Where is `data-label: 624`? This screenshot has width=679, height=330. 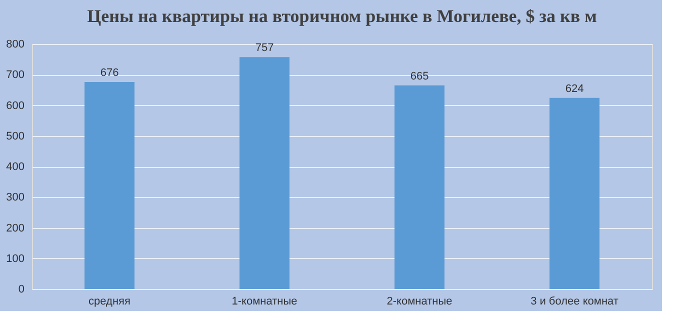 data-label: 624 is located at coordinates (574, 88).